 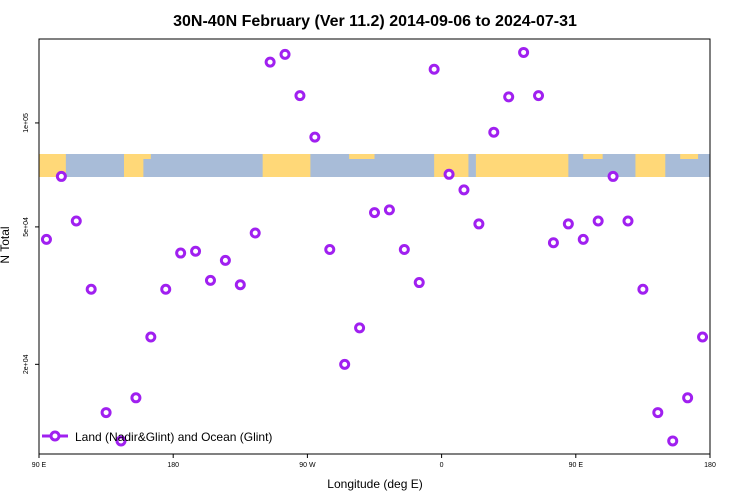 What do you see at coordinates (173, 437) in the screenshot?
I see `legend-label: Land (Nadir&Glint) and Ocean (Glint)` at bounding box center [173, 437].